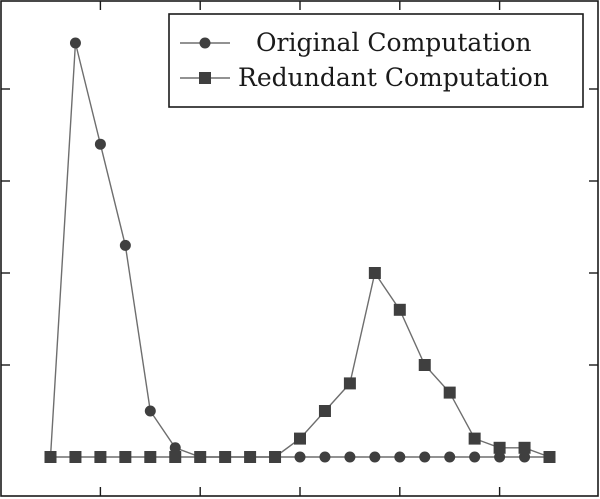 The height and width of the screenshot is (499, 600). What do you see at coordinates (205, 78) in the screenshot?
I see `legend-marker-square` at bounding box center [205, 78].